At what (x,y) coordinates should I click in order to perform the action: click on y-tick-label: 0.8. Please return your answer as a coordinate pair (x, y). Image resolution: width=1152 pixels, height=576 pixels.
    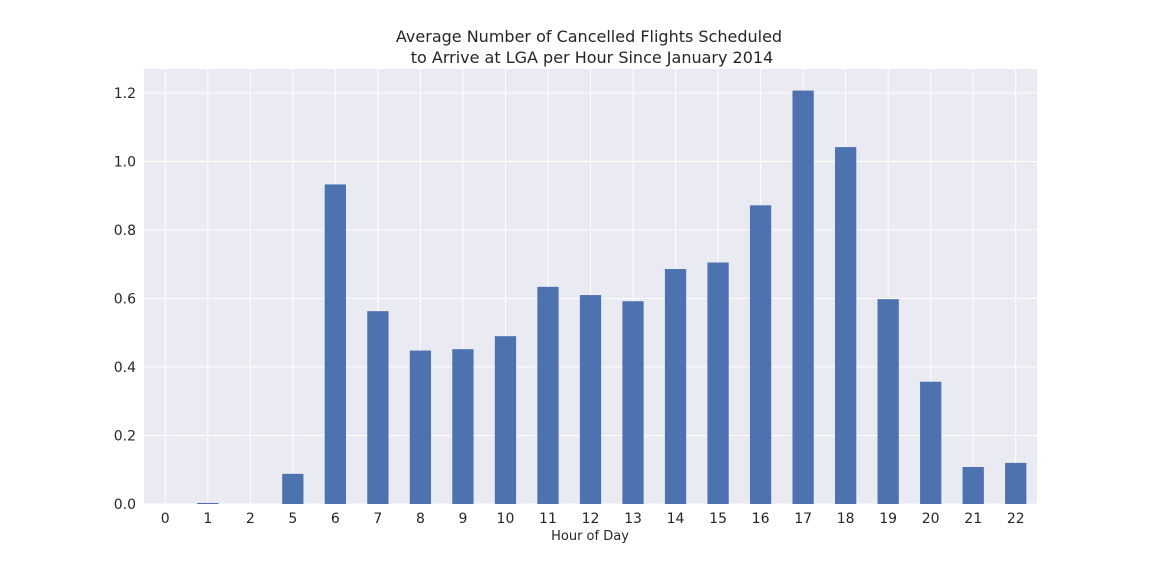
    Looking at the image, I should click on (125, 231).